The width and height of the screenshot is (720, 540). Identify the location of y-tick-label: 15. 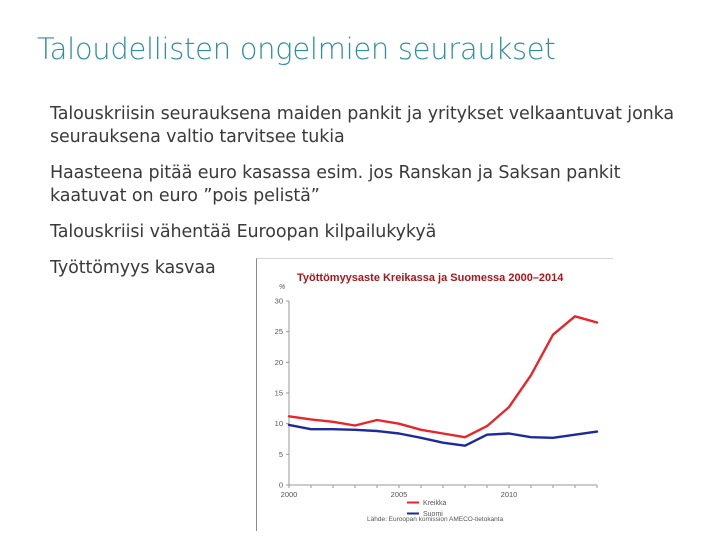
(279, 393).